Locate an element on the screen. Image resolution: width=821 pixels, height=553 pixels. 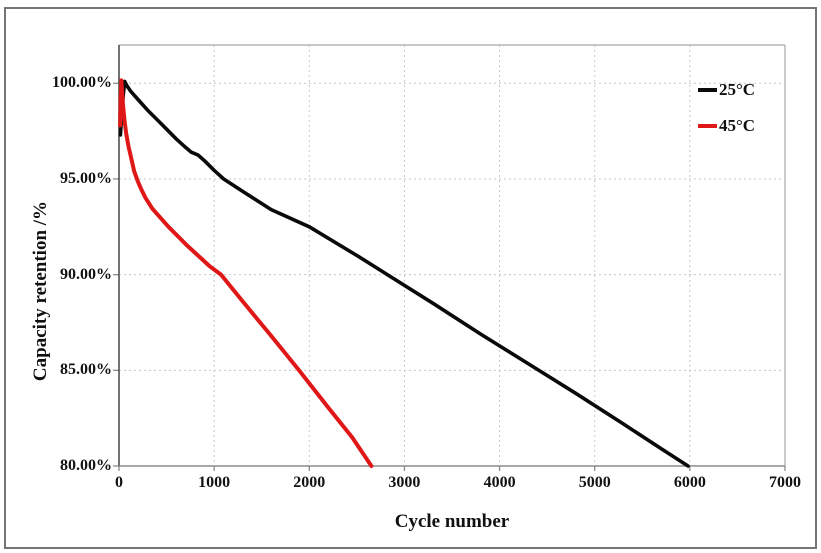
y-axis-tick-label: 100.00% is located at coordinates (82, 83).